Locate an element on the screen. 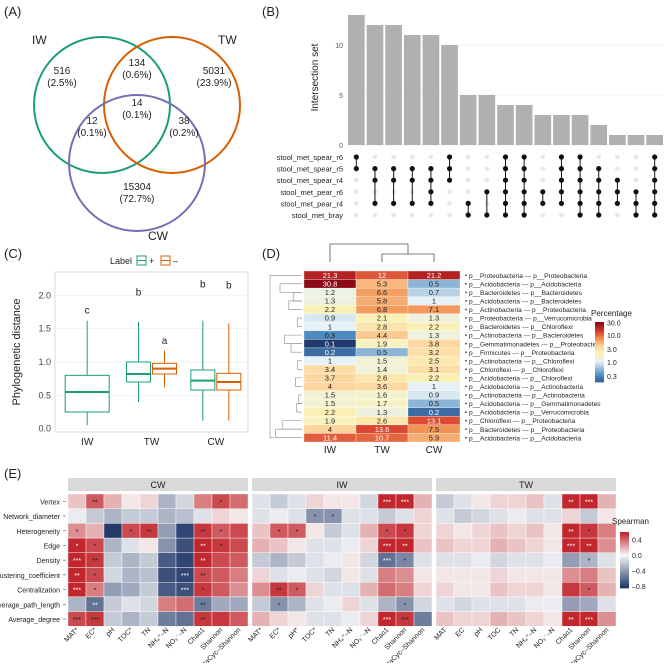 The image size is (667, 668). spearman-row-label: Average_path_length is located at coordinates (30, 605).